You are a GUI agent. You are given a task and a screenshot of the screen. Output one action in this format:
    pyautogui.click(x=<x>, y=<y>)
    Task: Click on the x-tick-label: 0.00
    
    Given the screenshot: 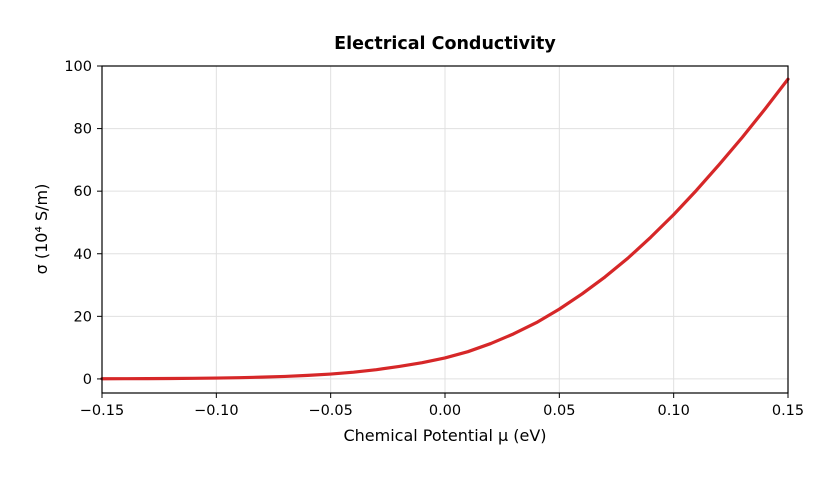 What is the action you would take?
    pyautogui.click(x=445, y=411)
    